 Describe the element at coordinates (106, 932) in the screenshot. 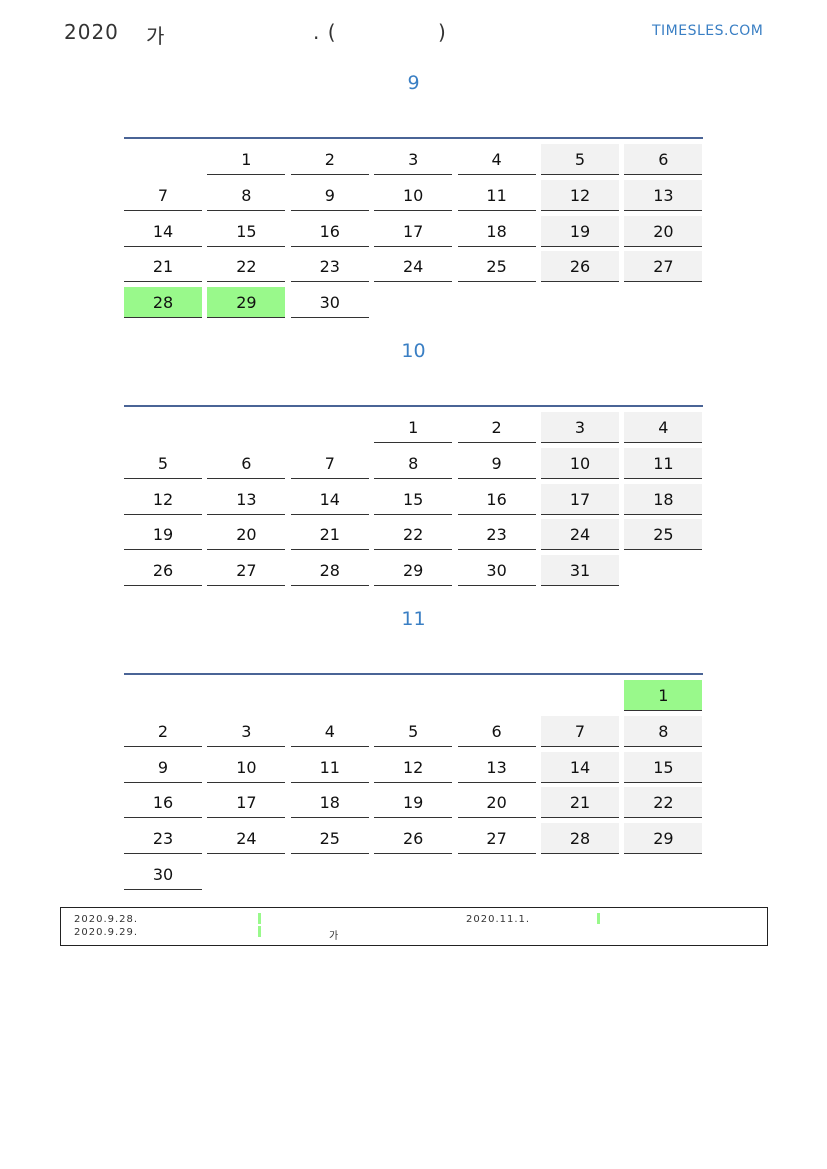

I see `legend-date: 2020.9.29.` at that location.